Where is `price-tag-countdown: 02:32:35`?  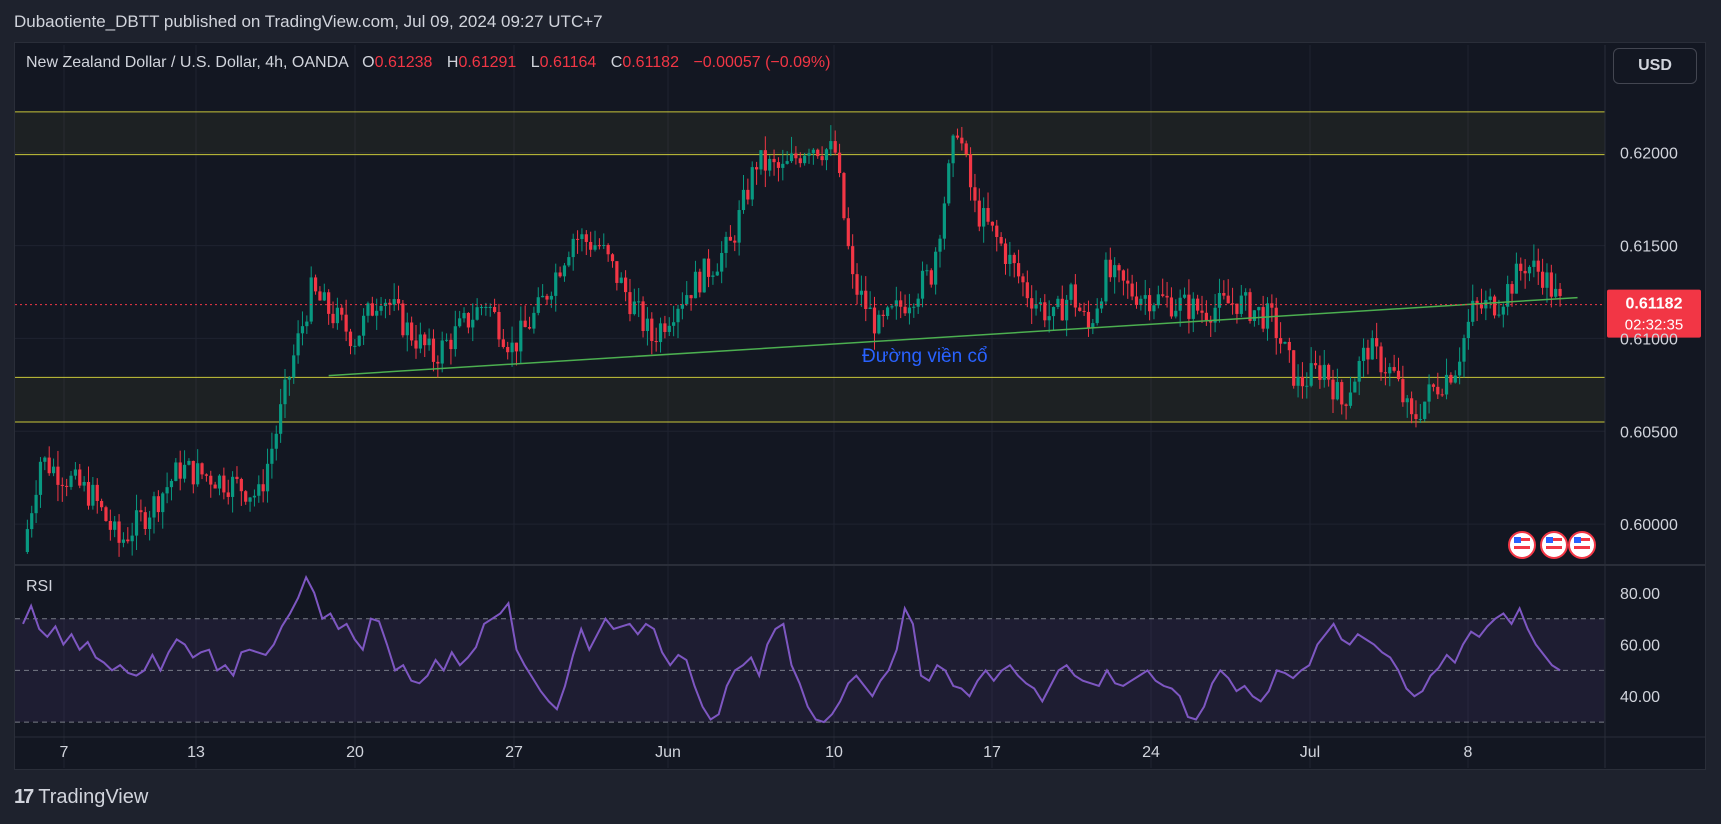 price-tag-countdown: 02:32:35 is located at coordinates (1654, 325).